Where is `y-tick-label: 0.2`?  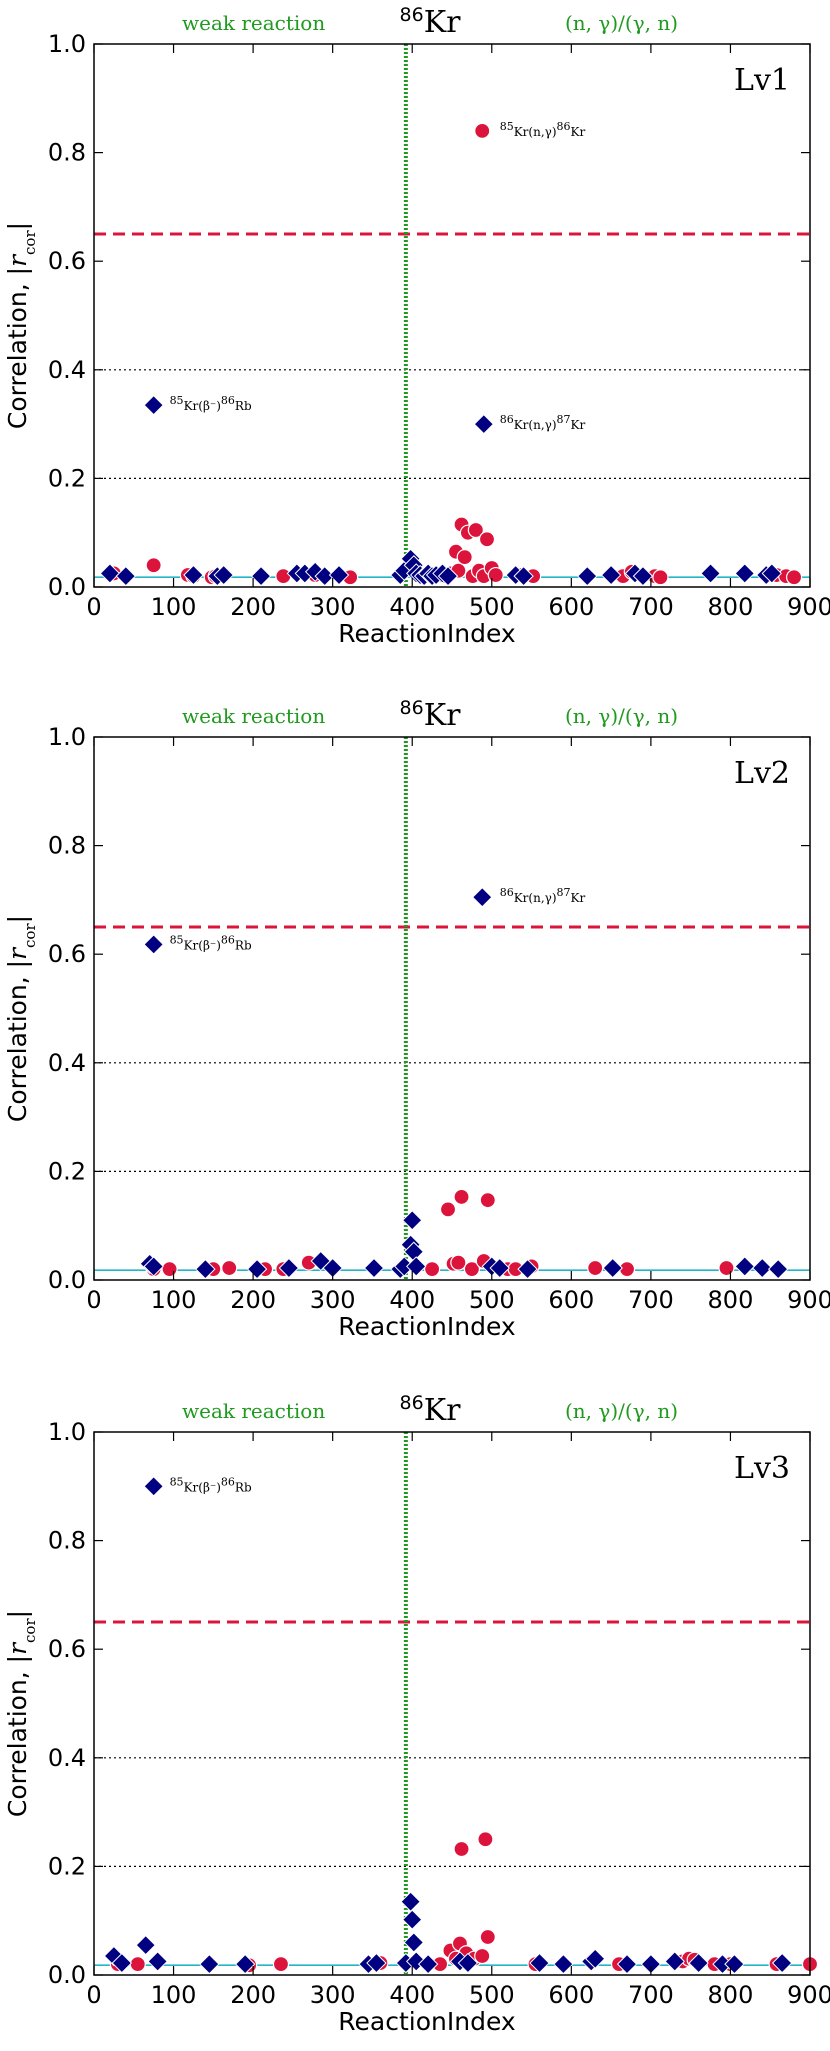 y-tick-label: 0.2 is located at coordinates (67, 478).